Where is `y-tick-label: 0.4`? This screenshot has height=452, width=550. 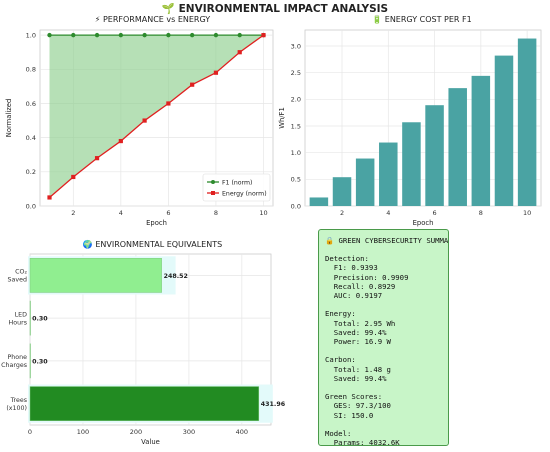 y-tick-label: 0.4 is located at coordinates (31, 138).